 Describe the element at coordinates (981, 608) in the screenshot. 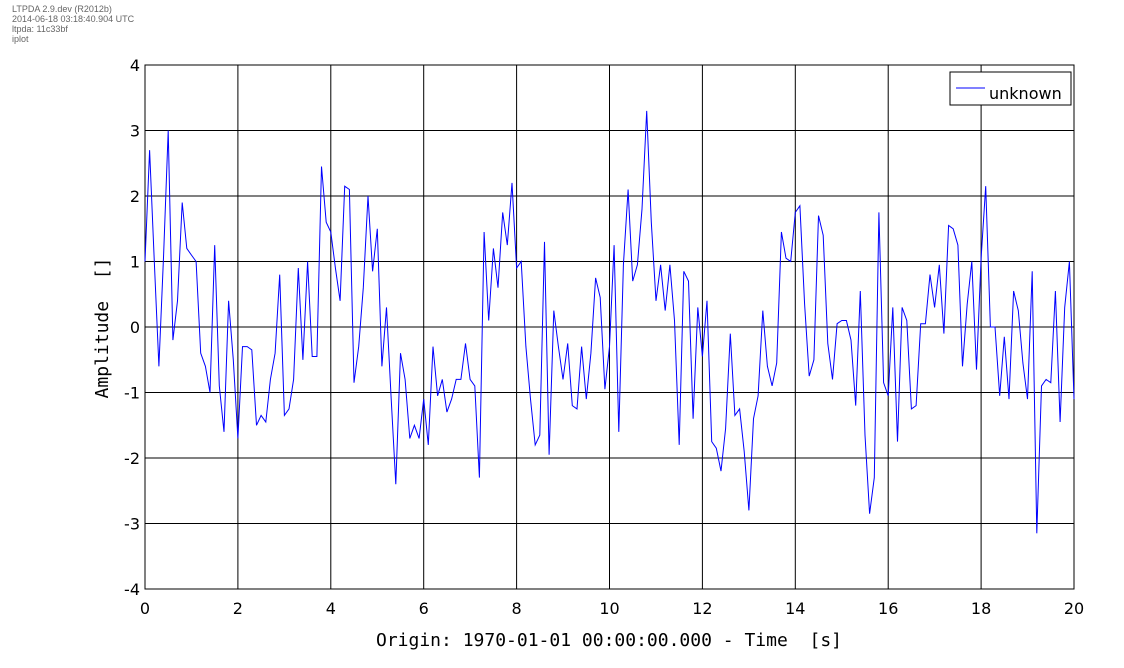

I see `x-tick-label: 18` at that location.